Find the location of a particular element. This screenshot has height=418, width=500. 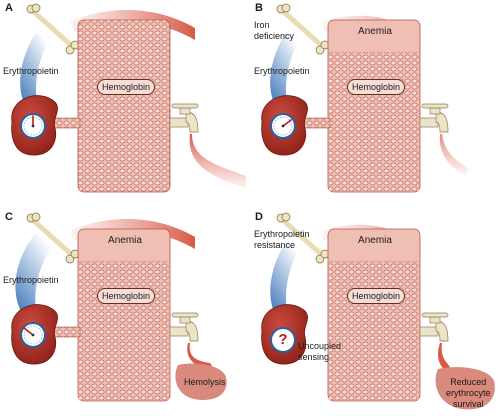

sensing-line-2: sensing is located at coordinates (319, 357).